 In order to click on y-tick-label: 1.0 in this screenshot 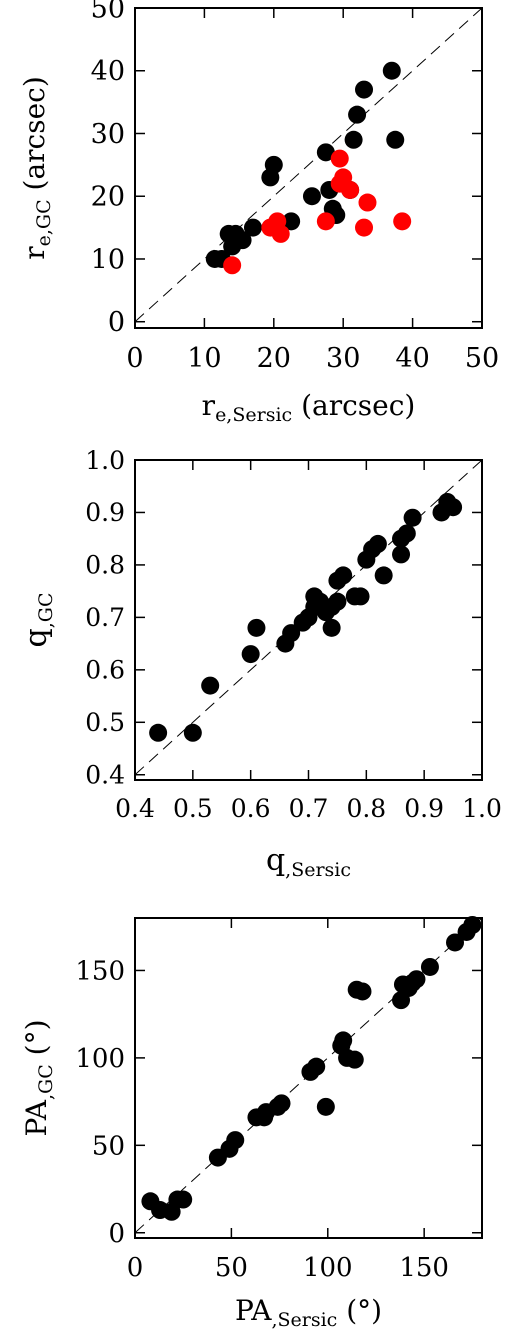, I will do `click(105, 460)`.